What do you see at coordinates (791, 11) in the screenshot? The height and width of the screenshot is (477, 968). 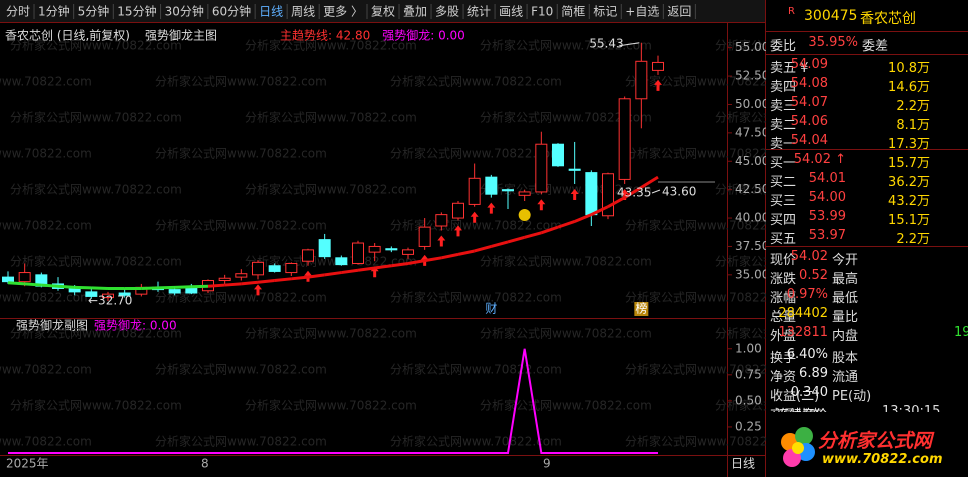 I see `badge: R` at bounding box center [791, 11].